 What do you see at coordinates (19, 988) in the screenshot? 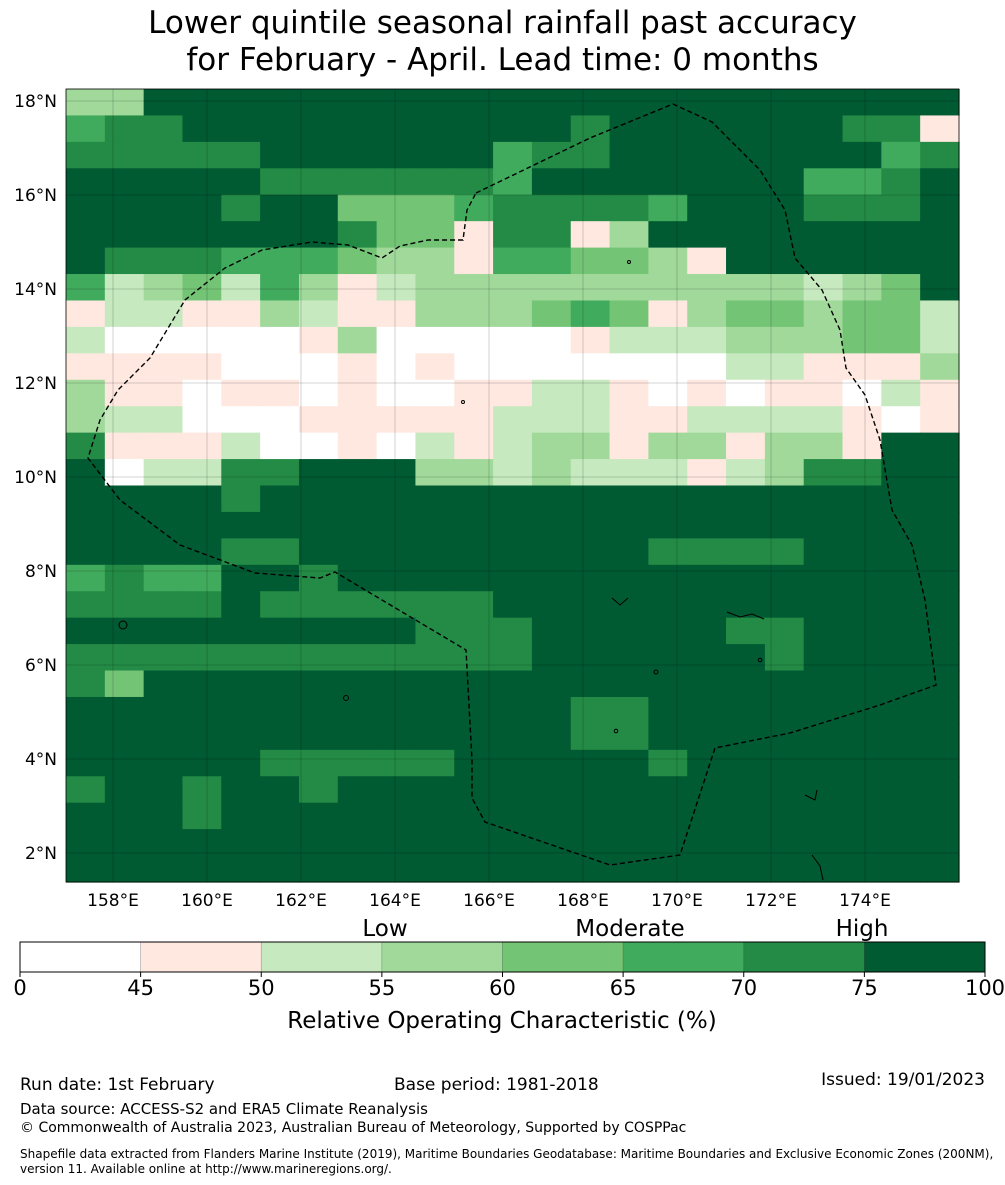
I see `colorbar-tick-label: 0` at bounding box center [19, 988].